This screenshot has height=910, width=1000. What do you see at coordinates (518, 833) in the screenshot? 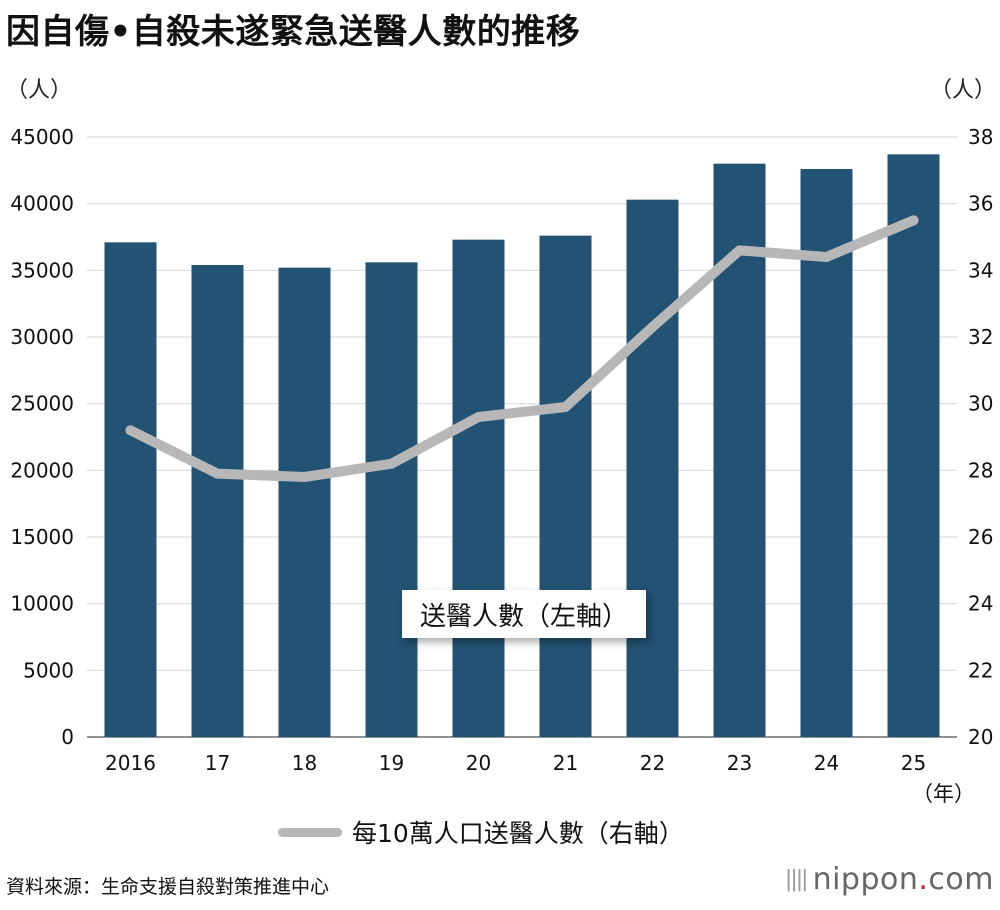
I see `legend-line-label: 每10萬人口送醫人數（右軸）` at bounding box center [518, 833].